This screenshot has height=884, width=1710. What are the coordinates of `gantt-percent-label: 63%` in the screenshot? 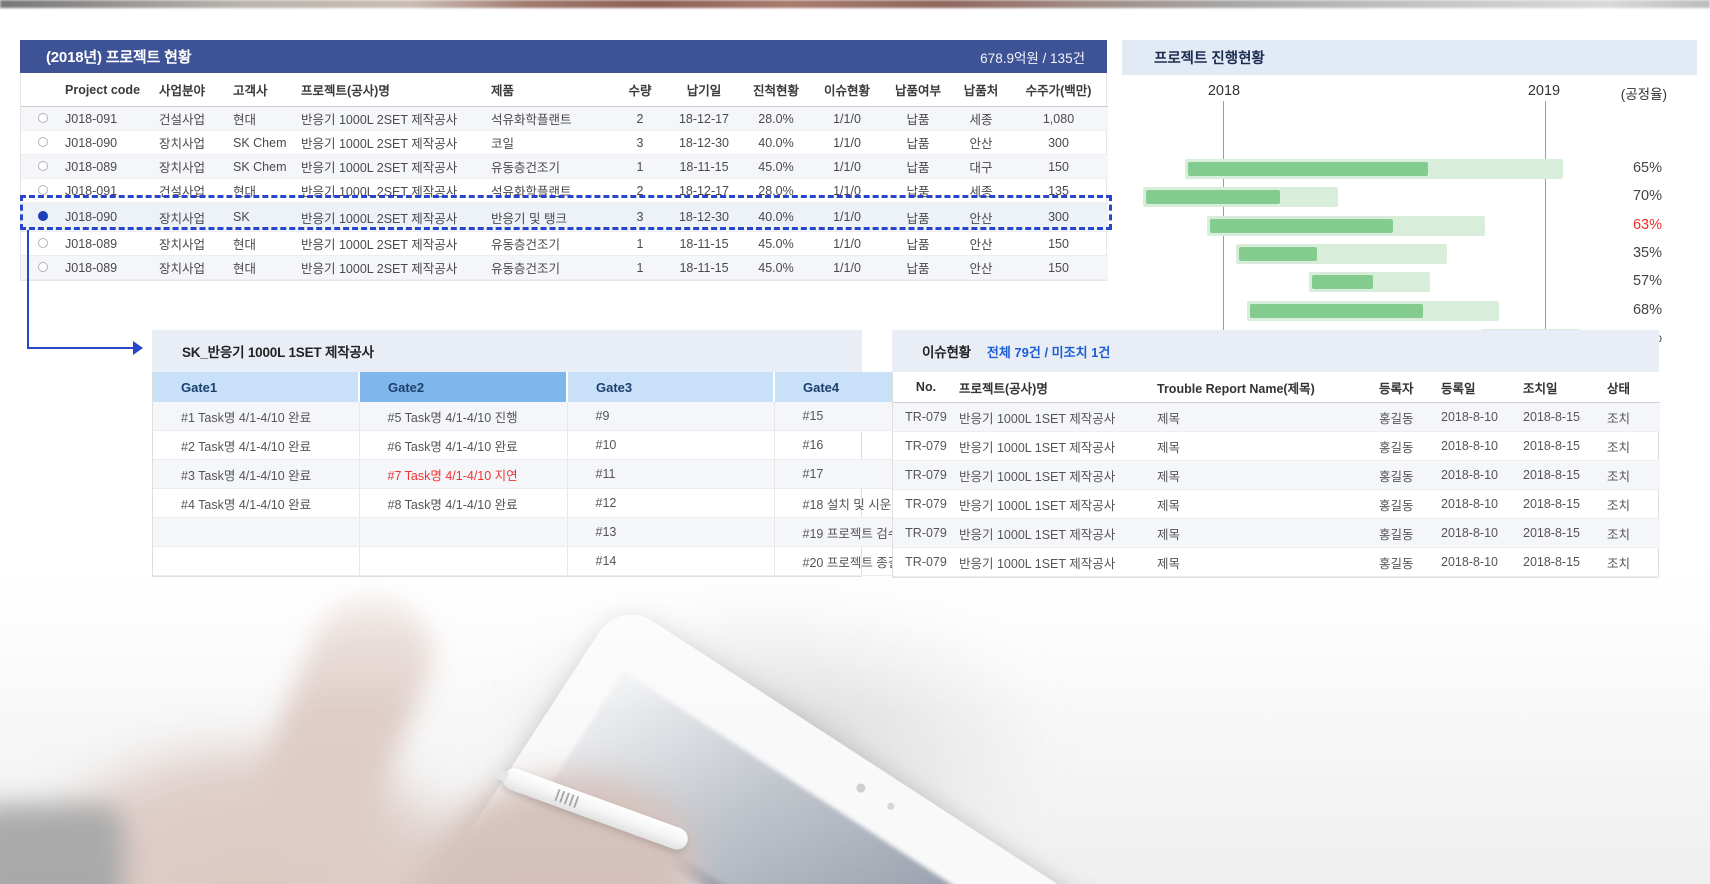 It's located at (1647, 225).